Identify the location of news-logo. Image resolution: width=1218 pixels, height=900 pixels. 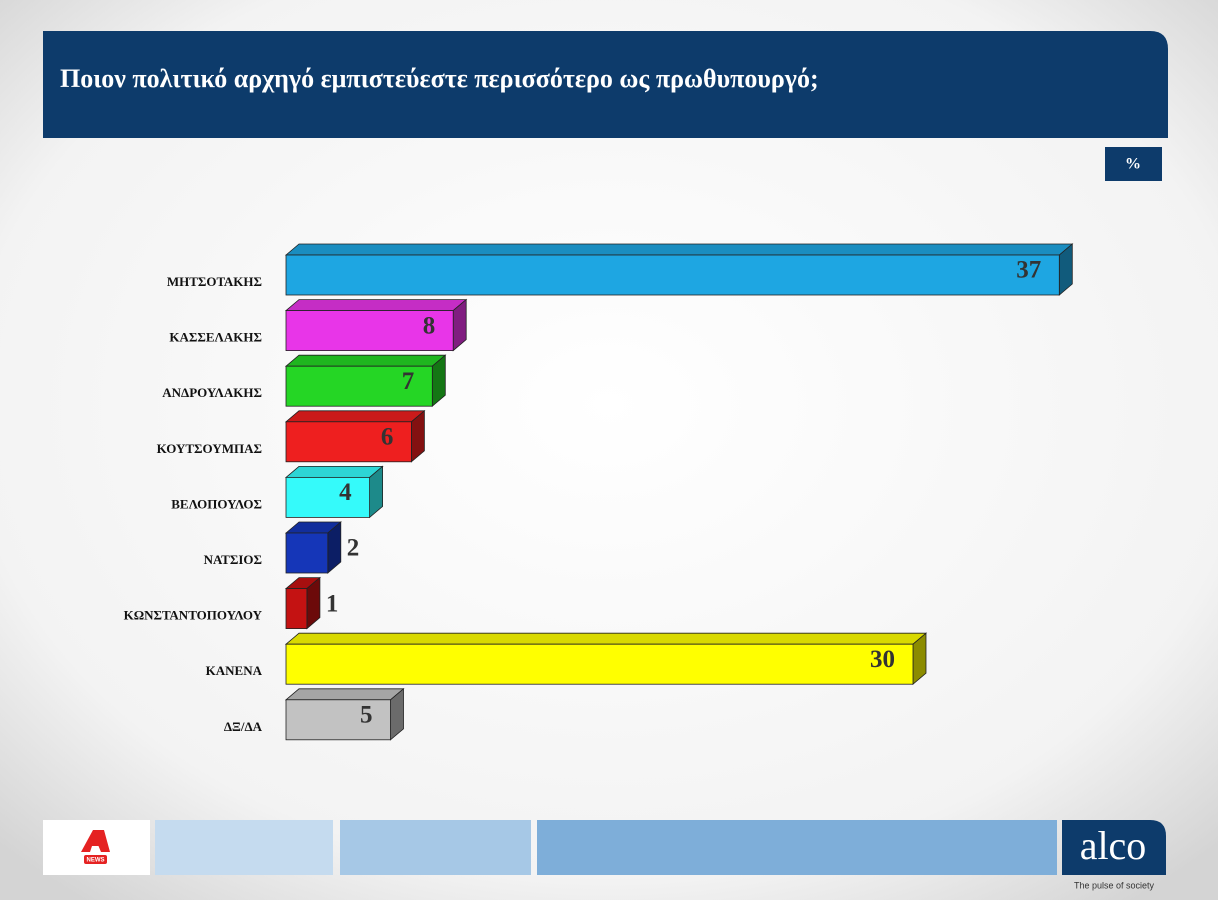
(95, 841).